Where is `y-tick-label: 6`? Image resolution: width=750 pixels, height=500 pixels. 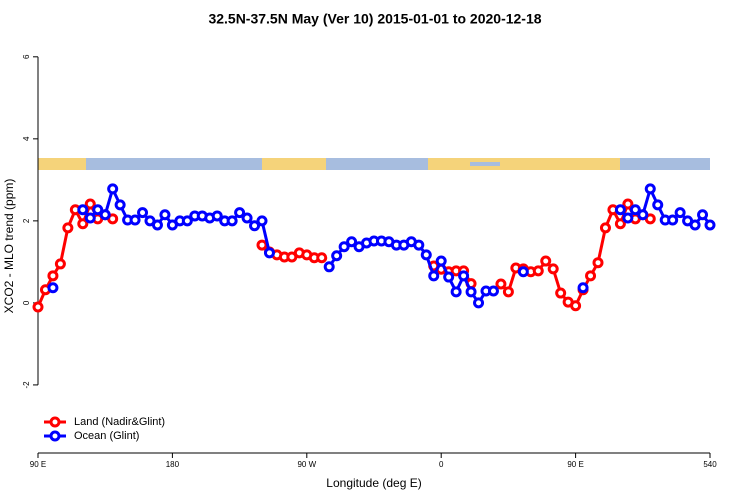 y-tick-label: 6 is located at coordinates (26, 56).